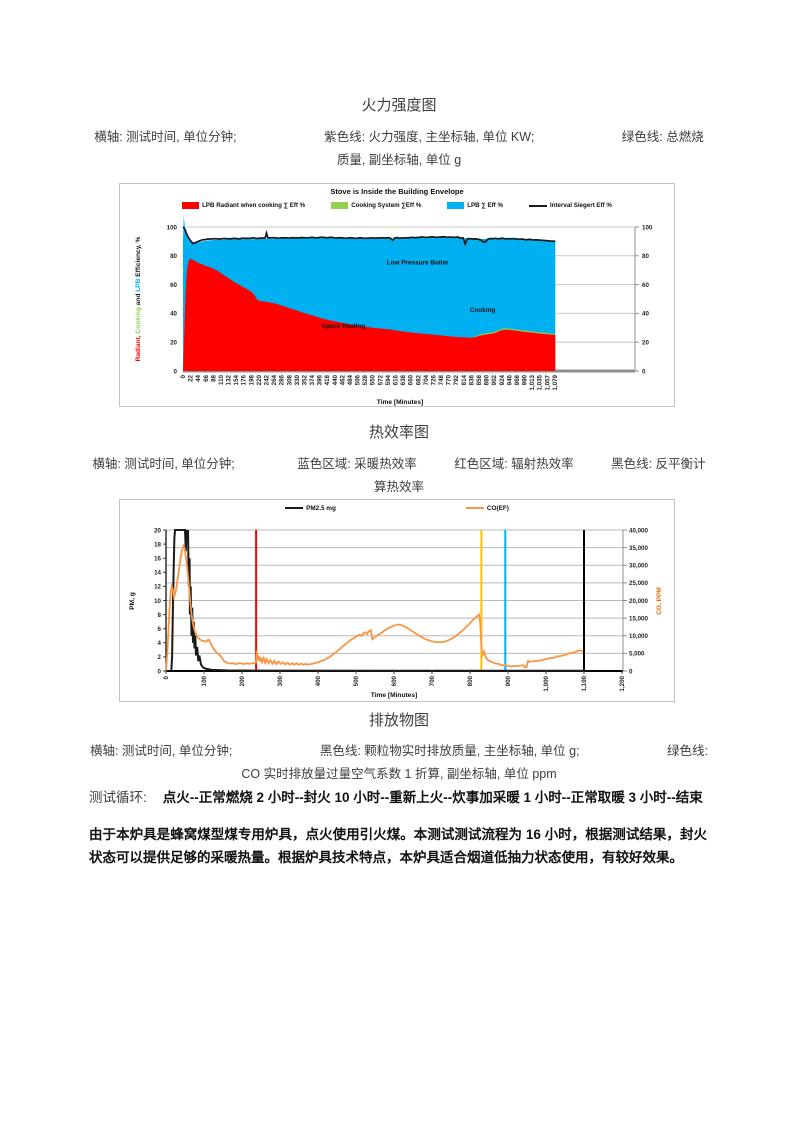 Image resolution: width=794 pixels, height=1123 pixels. I want to click on svg-text: Time [Minutes], so click(394, 695).